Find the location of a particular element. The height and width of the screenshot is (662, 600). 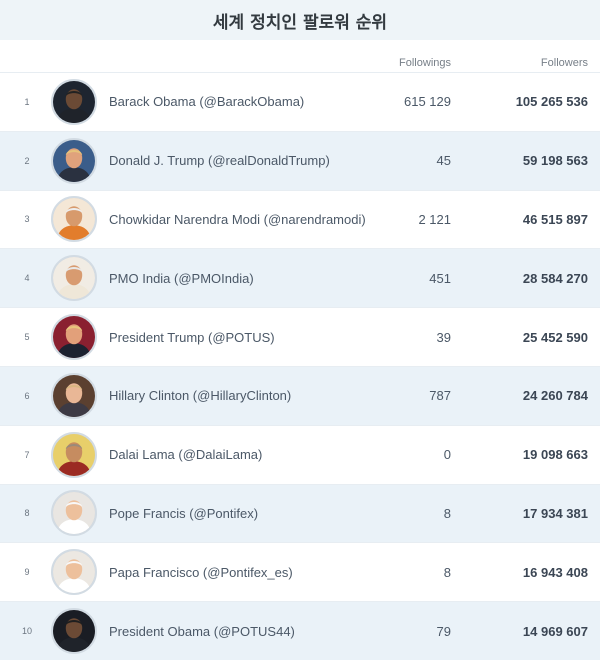

account-name: Donald J. Trump (@realDonaldTrump) is located at coordinates (219, 161).